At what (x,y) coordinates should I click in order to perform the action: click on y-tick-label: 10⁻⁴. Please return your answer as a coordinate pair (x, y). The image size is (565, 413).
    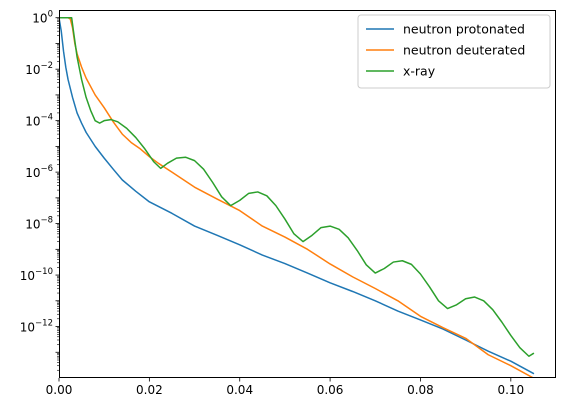
    Looking at the image, I should click on (39, 121).